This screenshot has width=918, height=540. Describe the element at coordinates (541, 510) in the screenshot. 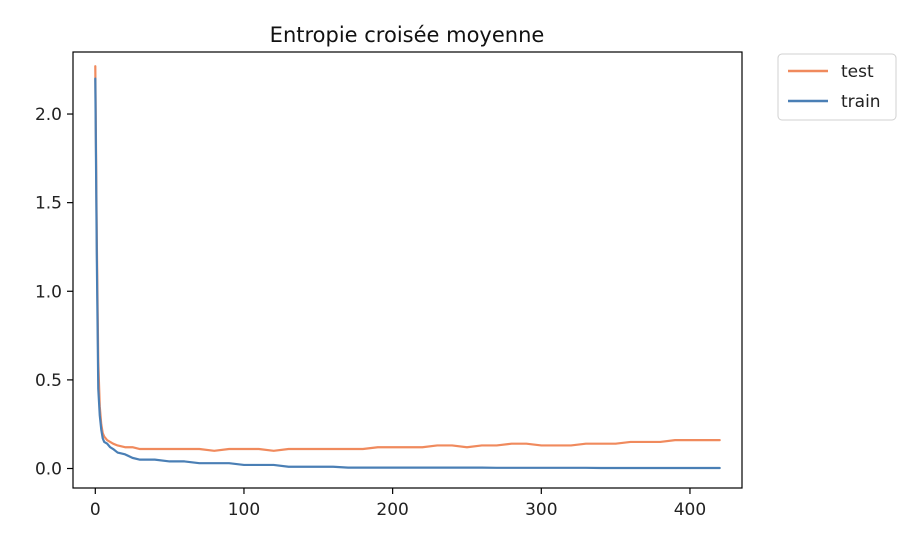

I see `x-tick-label: 300` at that location.